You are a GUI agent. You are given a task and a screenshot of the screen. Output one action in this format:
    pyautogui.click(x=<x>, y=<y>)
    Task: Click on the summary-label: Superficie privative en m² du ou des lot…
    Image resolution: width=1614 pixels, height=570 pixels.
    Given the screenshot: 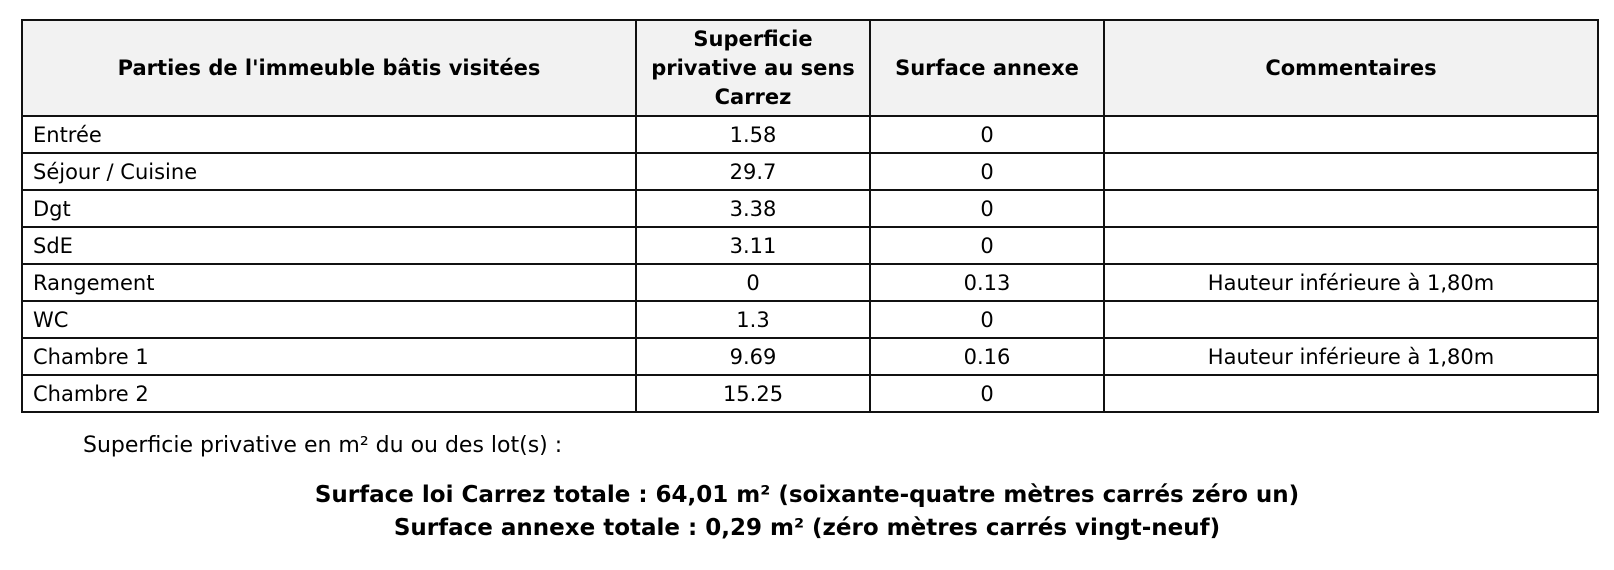 What is the action you would take?
    pyautogui.click(x=323, y=445)
    